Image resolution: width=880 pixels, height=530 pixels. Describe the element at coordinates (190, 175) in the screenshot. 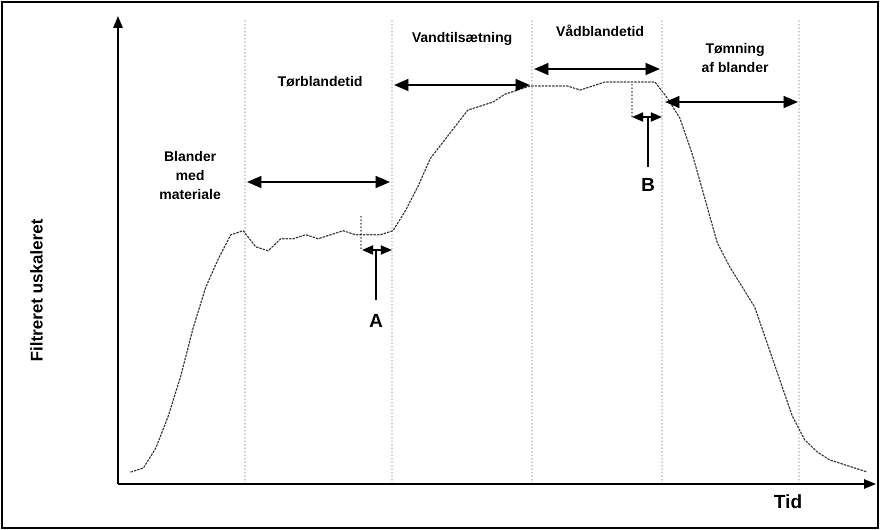

I see `annotation: Blander med materiale` at that location.